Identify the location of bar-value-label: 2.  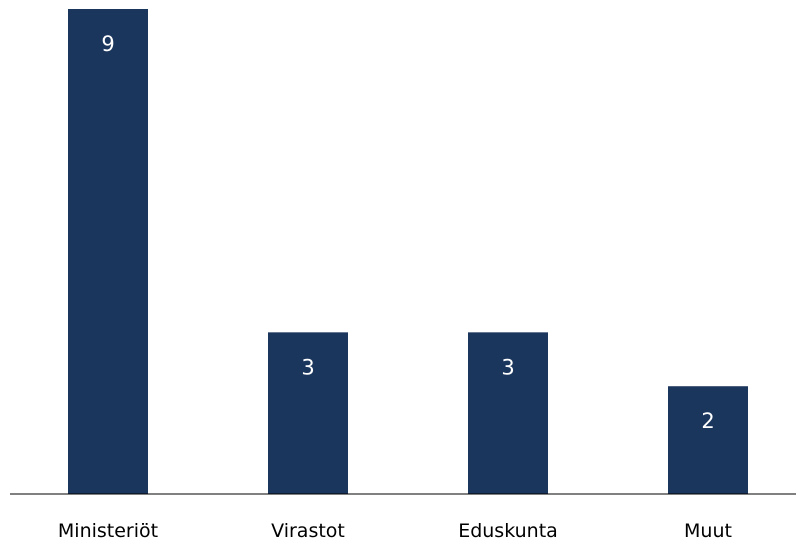
(707, 421).